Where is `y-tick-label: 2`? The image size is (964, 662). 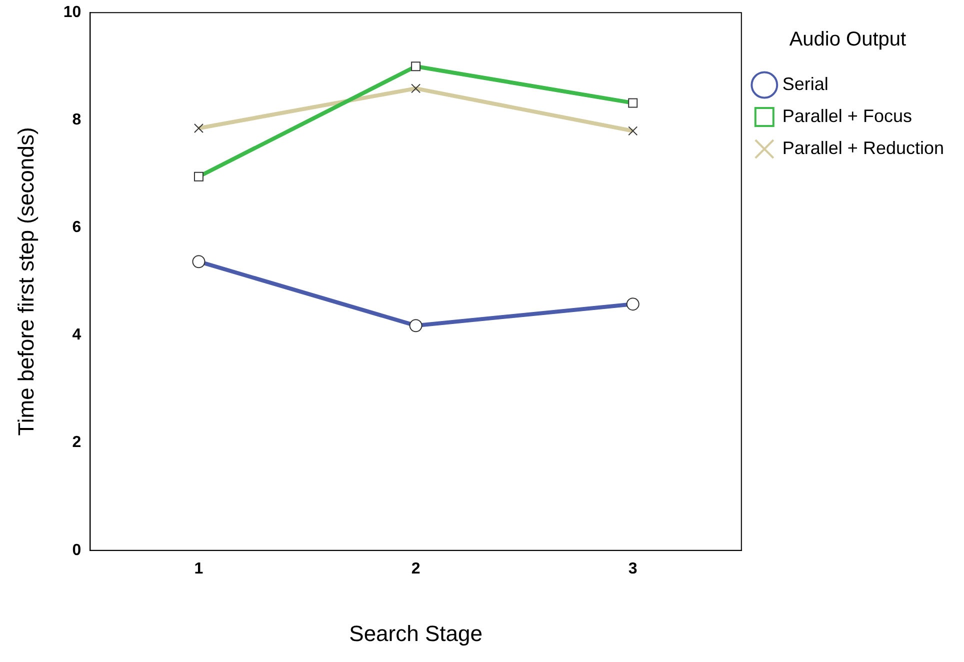
y-tick-label: 2 is located at coordinates (77, 443).